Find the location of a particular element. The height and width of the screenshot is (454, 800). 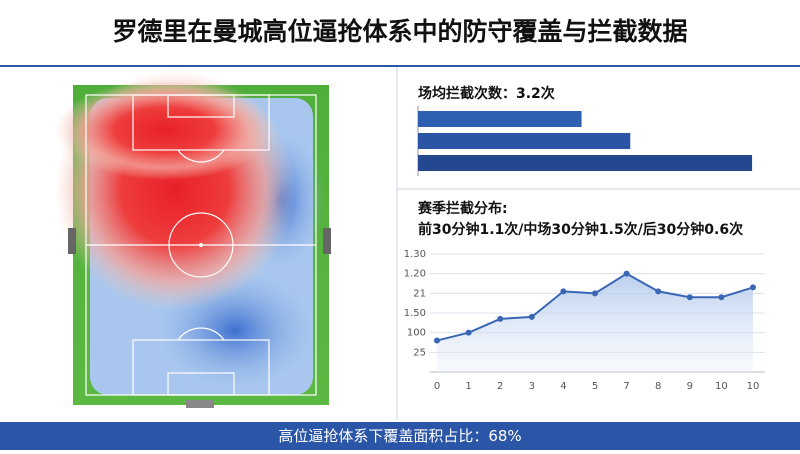

x-tick-label: 8 is located at coordinates (658, 386).